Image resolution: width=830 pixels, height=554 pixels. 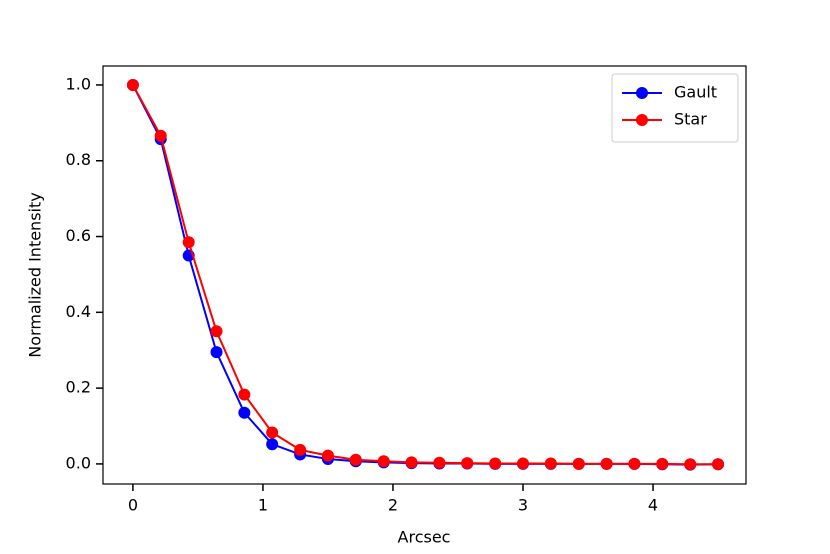 What do you see at coordinates (78, 387) in the screenshot?
I see `y-tick-label: 0.2` at bounding box center [78, 387].